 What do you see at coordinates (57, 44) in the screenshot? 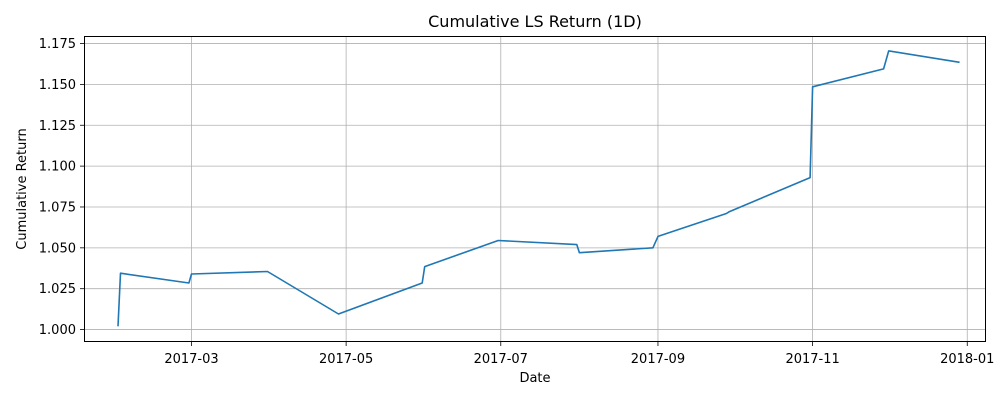
I see `y-tick-label: 1.175` at bounding box center [57, 44].